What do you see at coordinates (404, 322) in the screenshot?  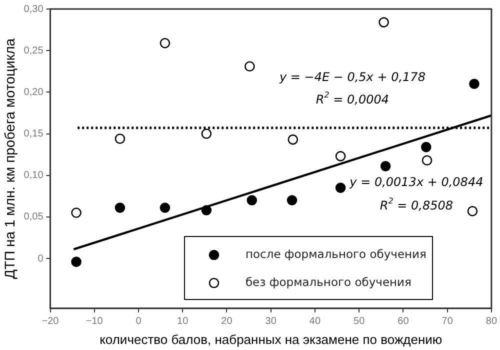 I see `x-tick-label: 60` at bounding box center [404, 322].